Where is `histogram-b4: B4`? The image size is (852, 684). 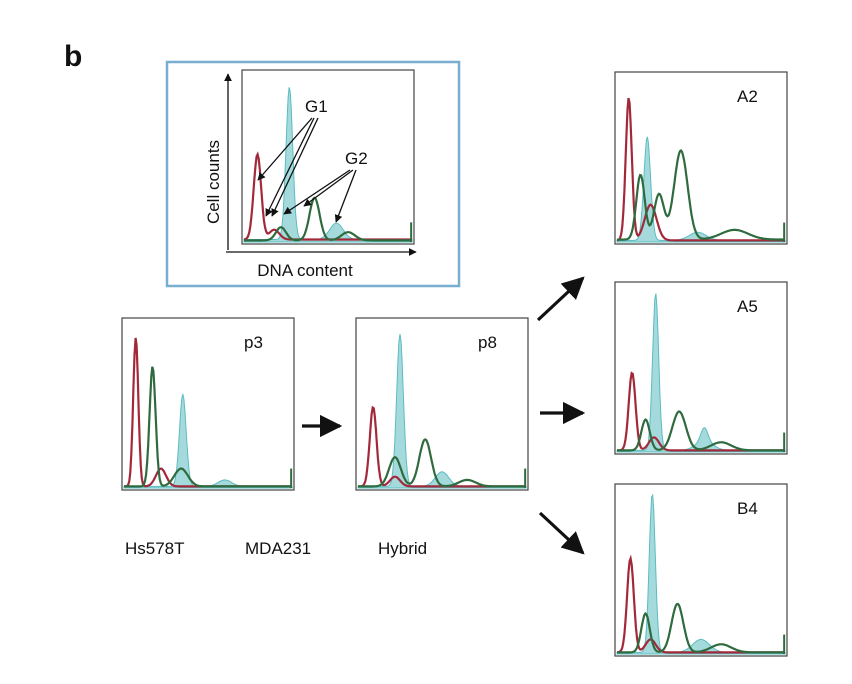
histogram-b4: B4 is located at coordinates (701, 570).